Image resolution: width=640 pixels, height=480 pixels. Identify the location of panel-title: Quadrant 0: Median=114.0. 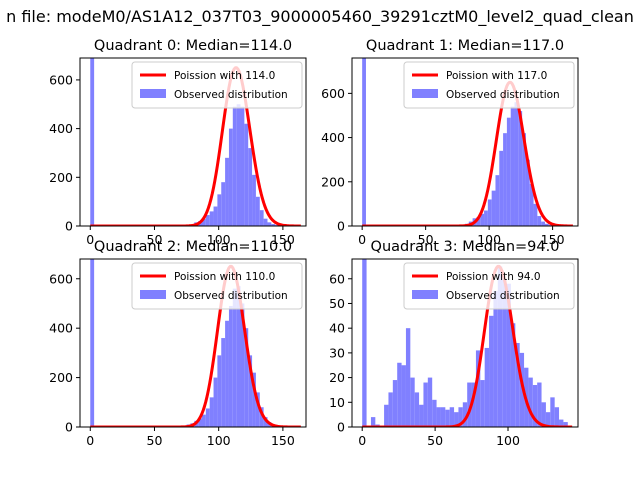
(193, 46).